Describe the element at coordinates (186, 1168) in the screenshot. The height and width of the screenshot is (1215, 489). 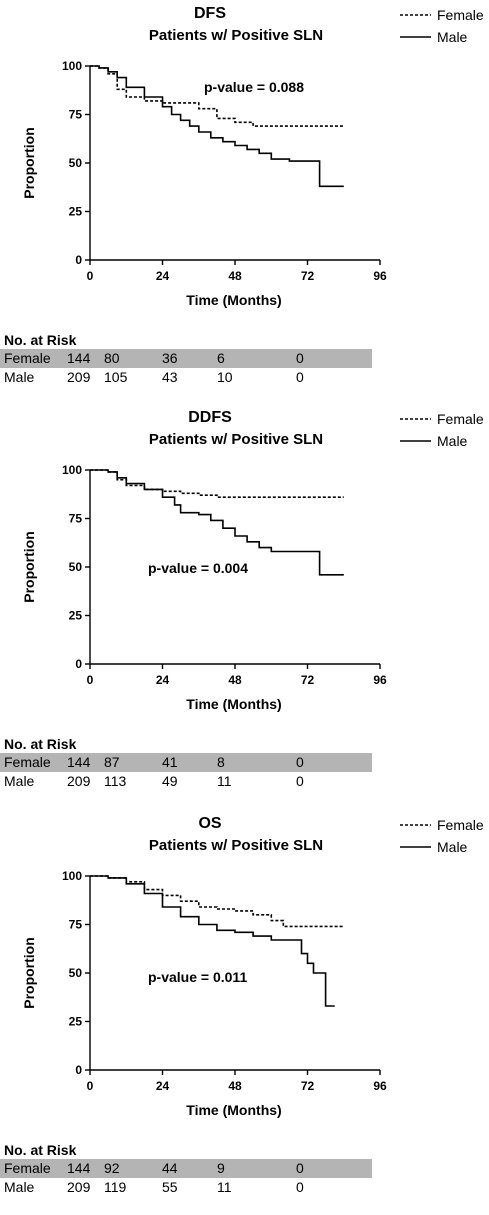
I see `risk-row-female: Female 144 92 44 9 0` at that location.